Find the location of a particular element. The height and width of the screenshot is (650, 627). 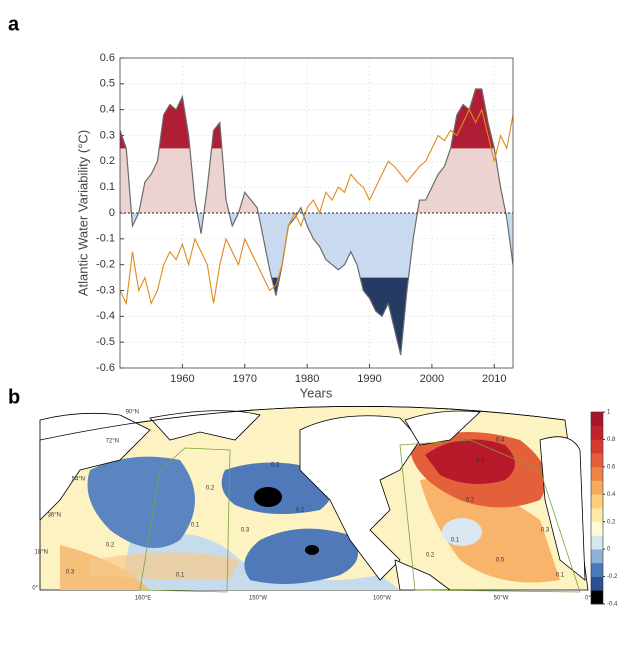

y-tick-label: -0.3 is located at coordinates (105, 290).